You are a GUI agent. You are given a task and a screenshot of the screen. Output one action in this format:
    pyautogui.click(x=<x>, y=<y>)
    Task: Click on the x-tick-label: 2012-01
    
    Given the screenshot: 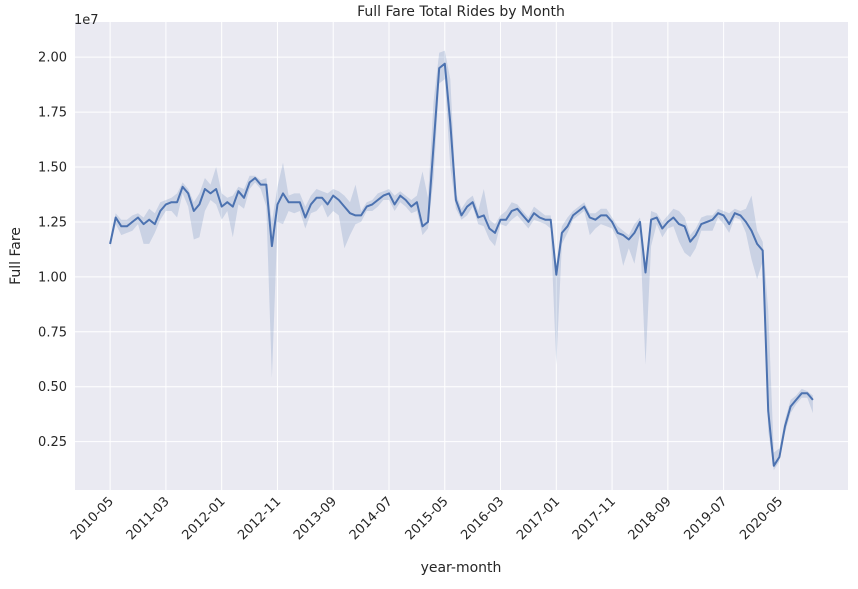 What is the action you would take?
    pyautogui.click(x=203, y=518)
    